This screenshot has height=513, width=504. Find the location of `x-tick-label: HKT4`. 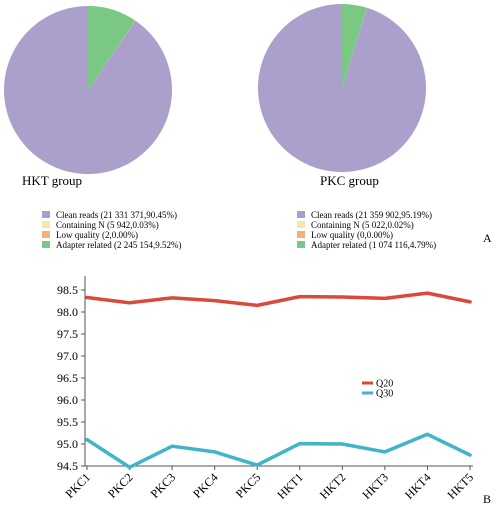

x-tick-label: HKT4 is located at coordinates (418, 486).